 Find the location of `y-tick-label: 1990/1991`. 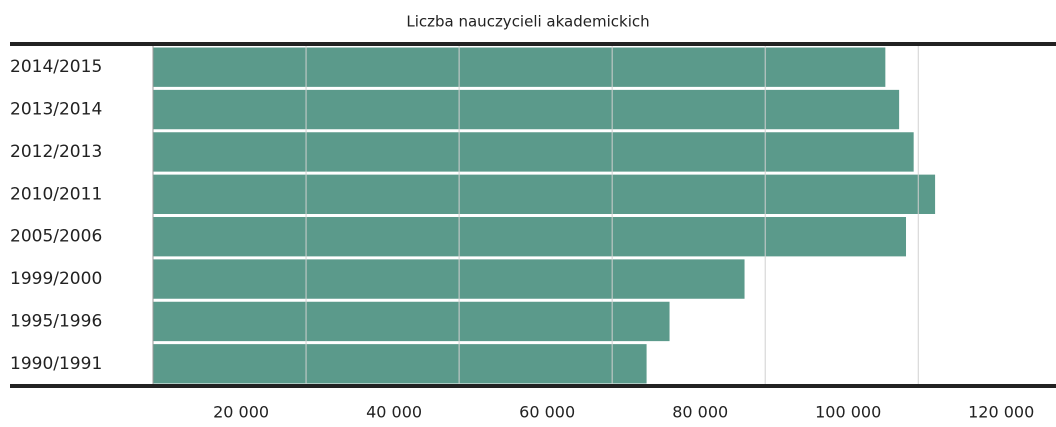

y-tick-label: 1990/1991 is located at coordinates (56, 364).